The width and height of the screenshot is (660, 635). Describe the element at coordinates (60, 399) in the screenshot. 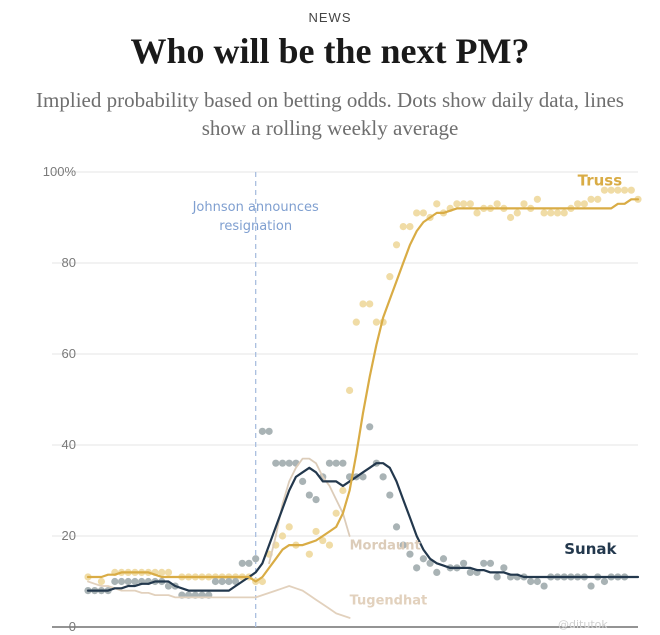

I see `y-axis-ticks: 0 20 40 60 80 100%` at that location.